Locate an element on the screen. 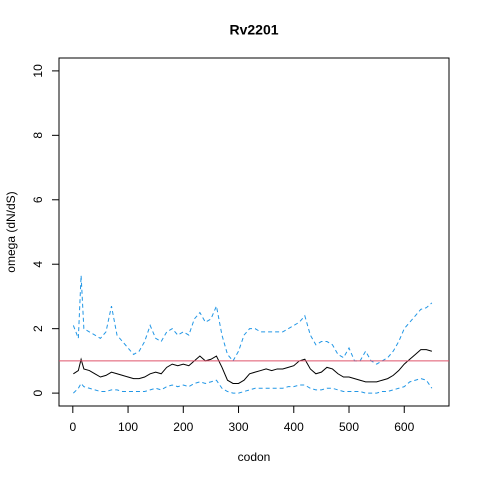 The image size is (480, 480). x-axis-label: codon is located at coordinates (254, 457).